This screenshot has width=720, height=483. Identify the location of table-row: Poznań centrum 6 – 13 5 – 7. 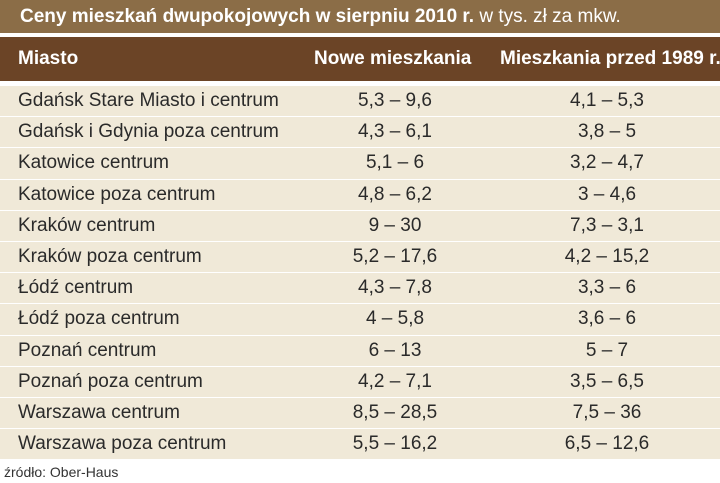
(360, 351).